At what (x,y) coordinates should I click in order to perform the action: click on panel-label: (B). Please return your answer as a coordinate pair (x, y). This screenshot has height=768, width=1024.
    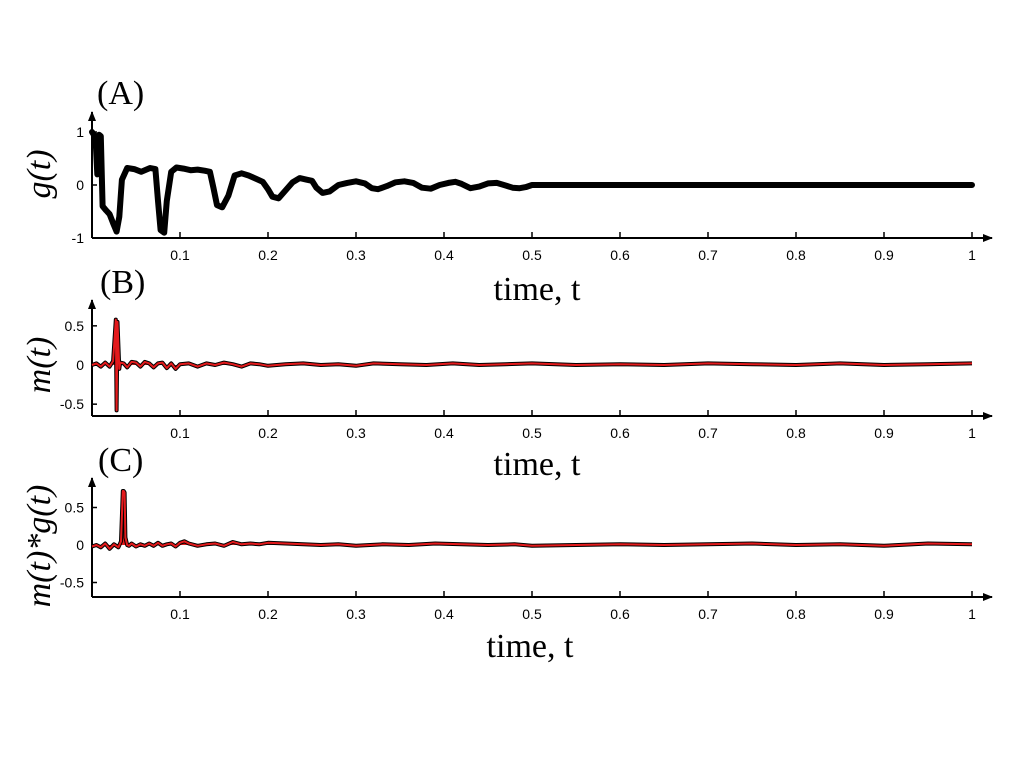
    Looking at the image, I should click on (122, 282).